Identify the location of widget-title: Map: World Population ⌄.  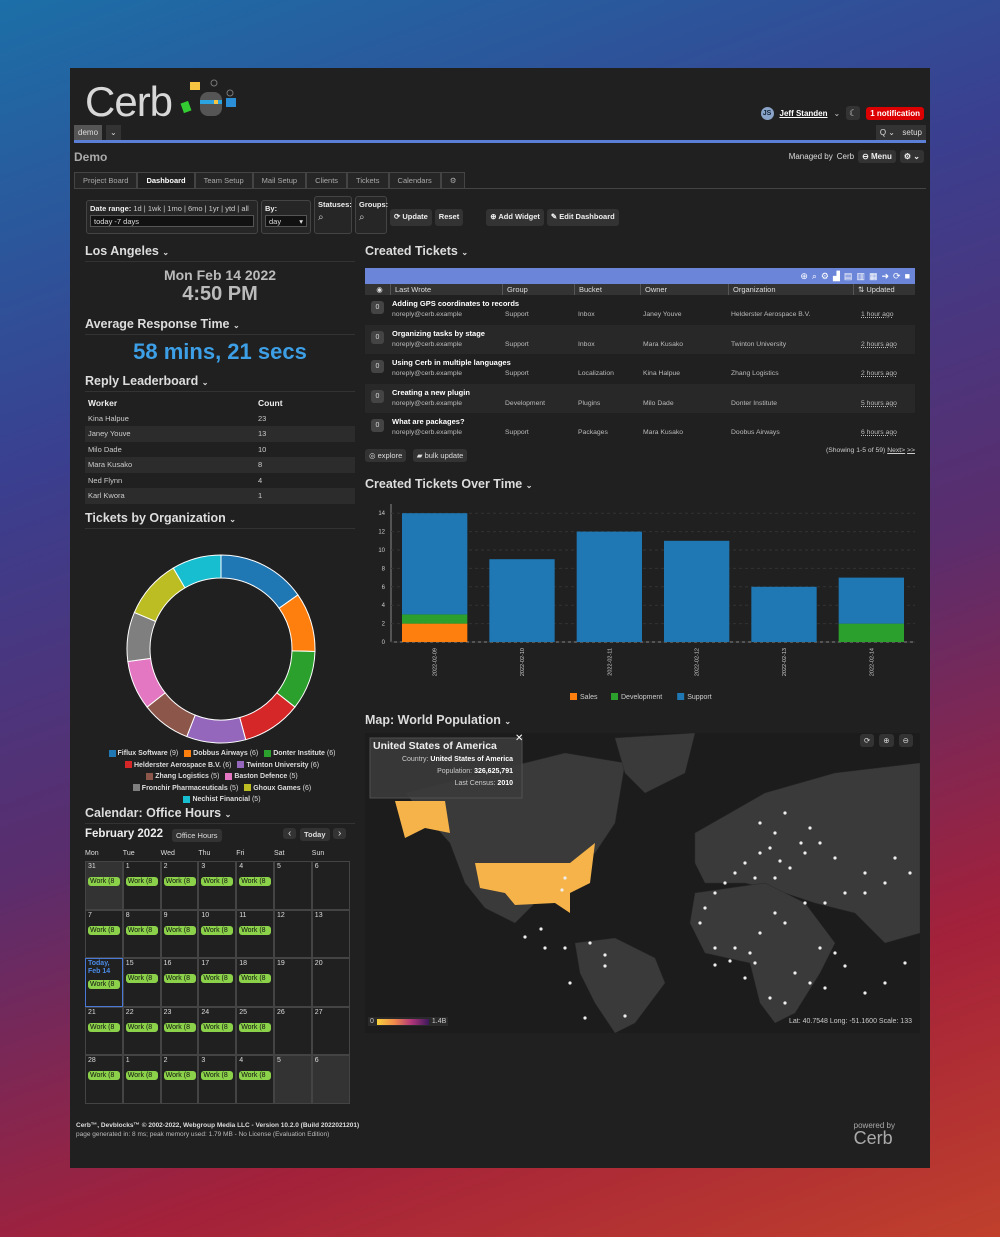
(438, 720).